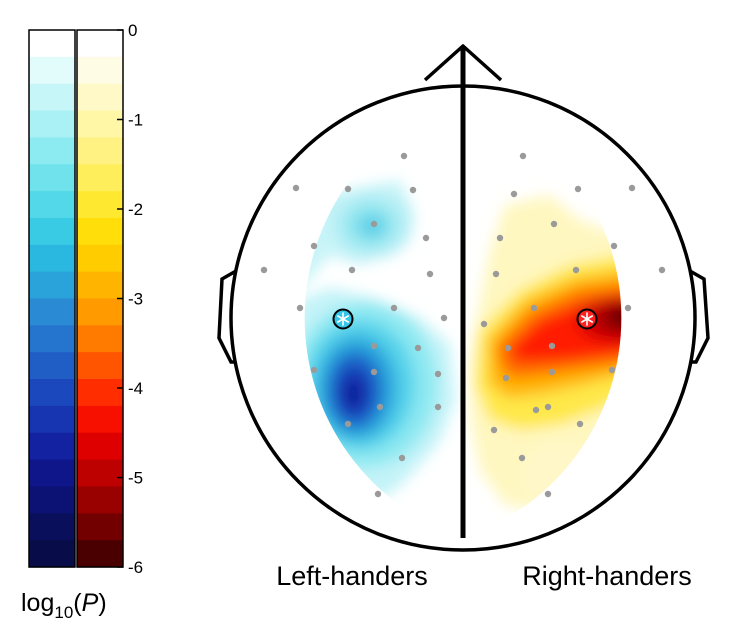  What do you see at coordinates (343, 319) in the screenshot?
I see `left-peak-marker` at bounding box center [343, 319].